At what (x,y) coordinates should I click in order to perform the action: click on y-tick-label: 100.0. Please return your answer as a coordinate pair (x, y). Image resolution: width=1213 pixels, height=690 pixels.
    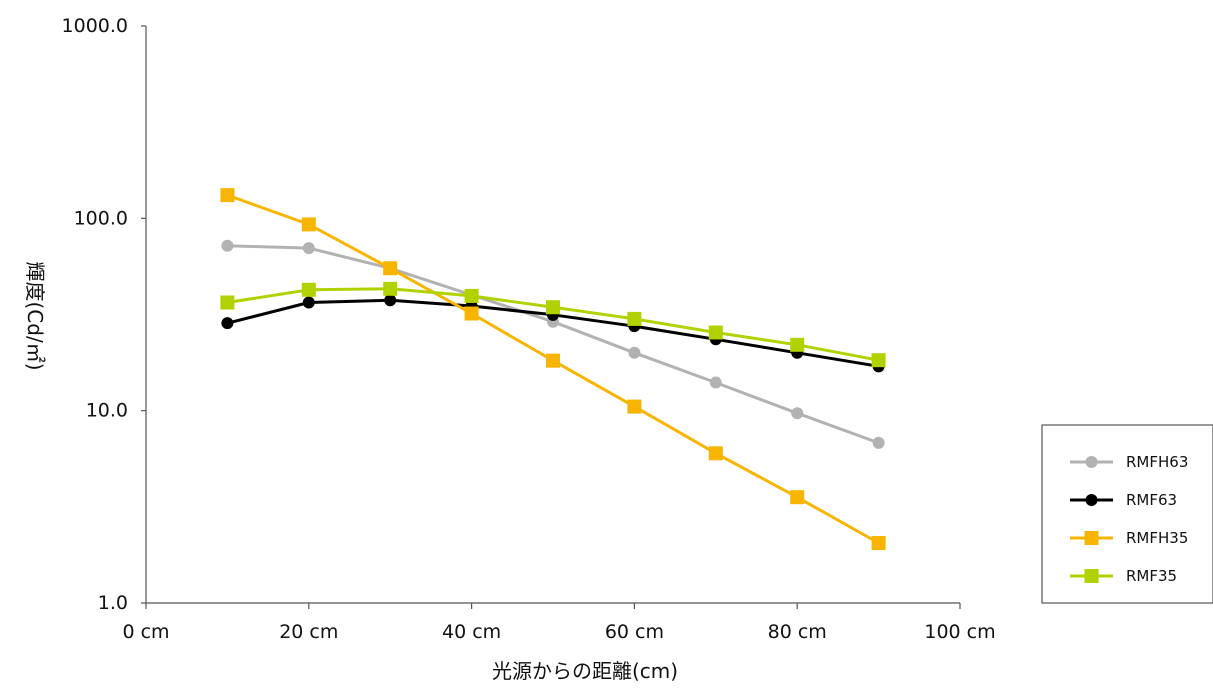
    Looking at the image, I should click on (101, 218).